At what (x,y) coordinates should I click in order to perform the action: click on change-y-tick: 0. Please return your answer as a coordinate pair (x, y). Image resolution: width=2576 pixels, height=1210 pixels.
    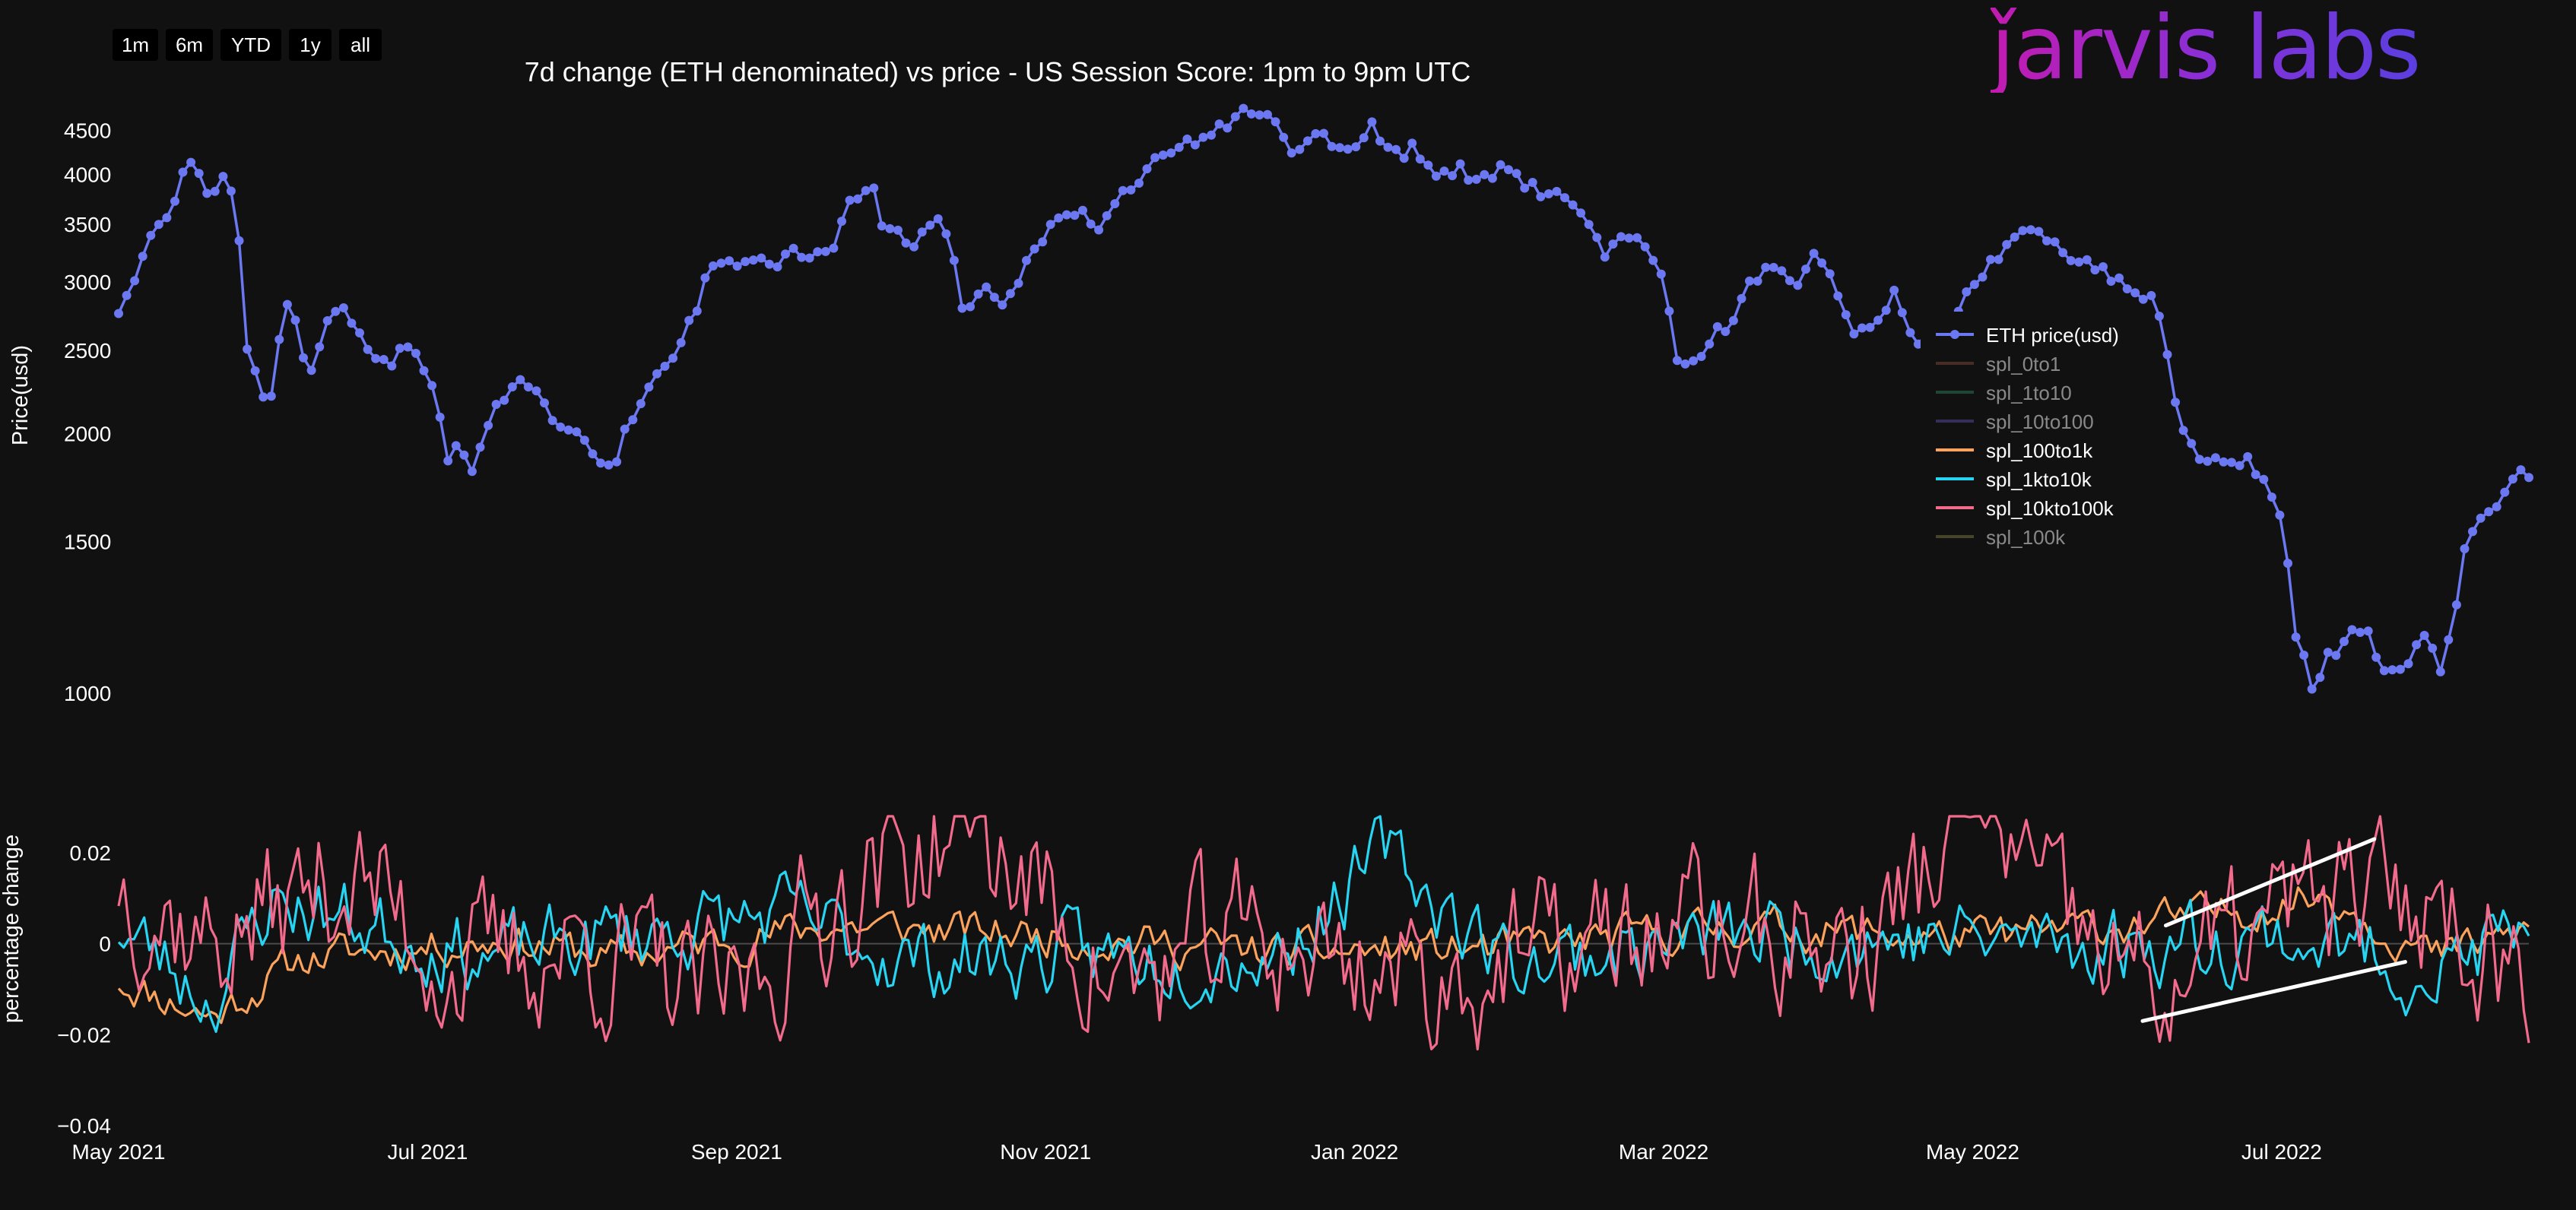
    Looking at the image, I should click on (105, 944).